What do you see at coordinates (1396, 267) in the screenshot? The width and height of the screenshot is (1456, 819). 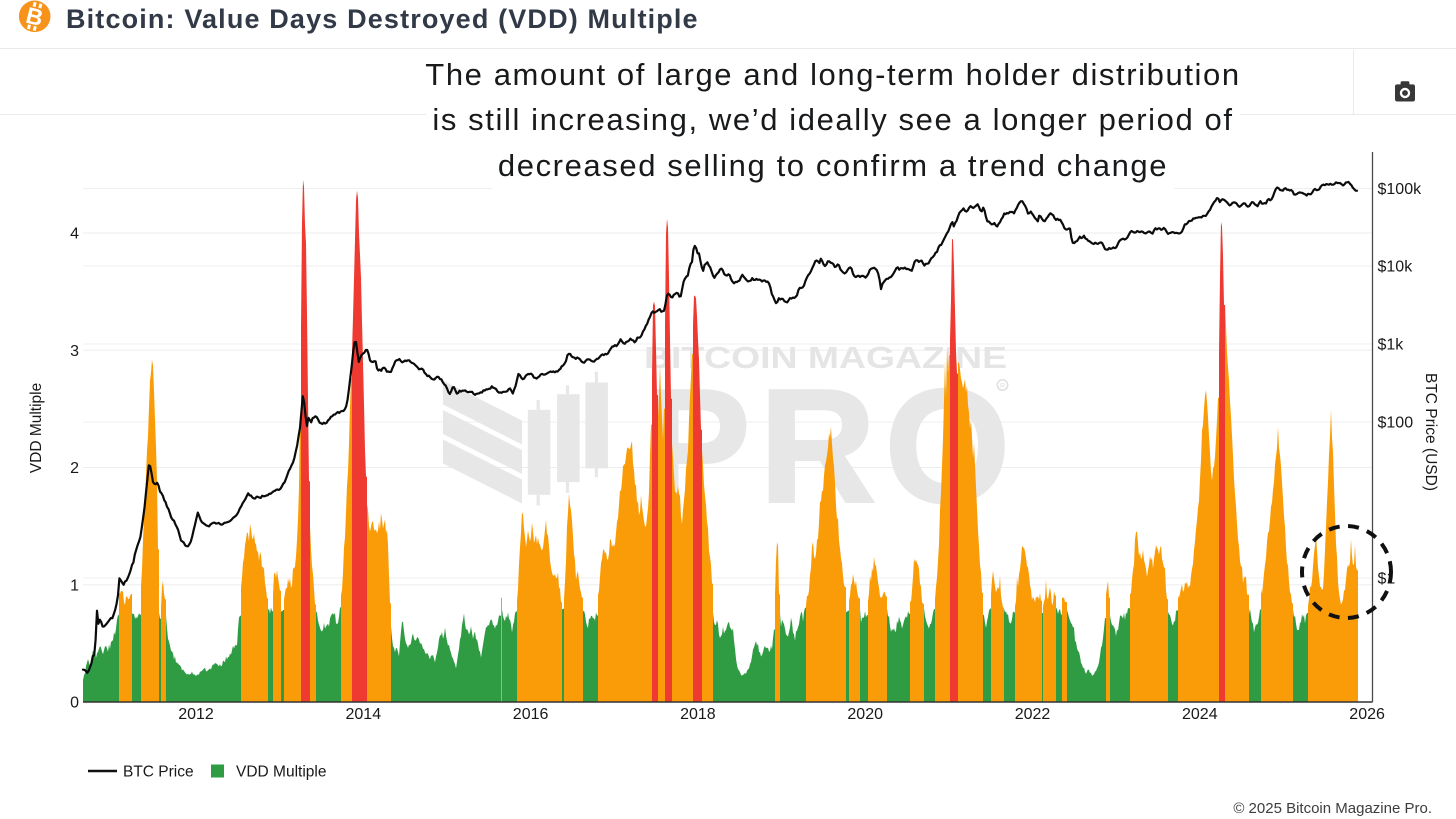 I see `svg-text: $10k` at bounding box center [1396, 267].